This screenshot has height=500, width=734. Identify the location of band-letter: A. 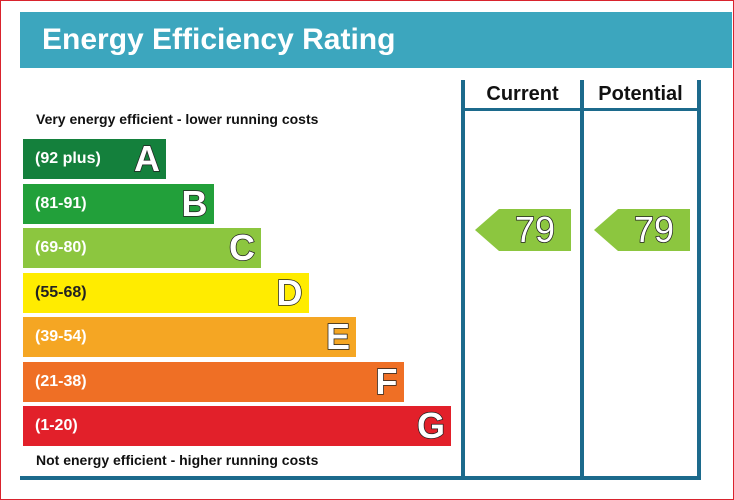
(147, 158).